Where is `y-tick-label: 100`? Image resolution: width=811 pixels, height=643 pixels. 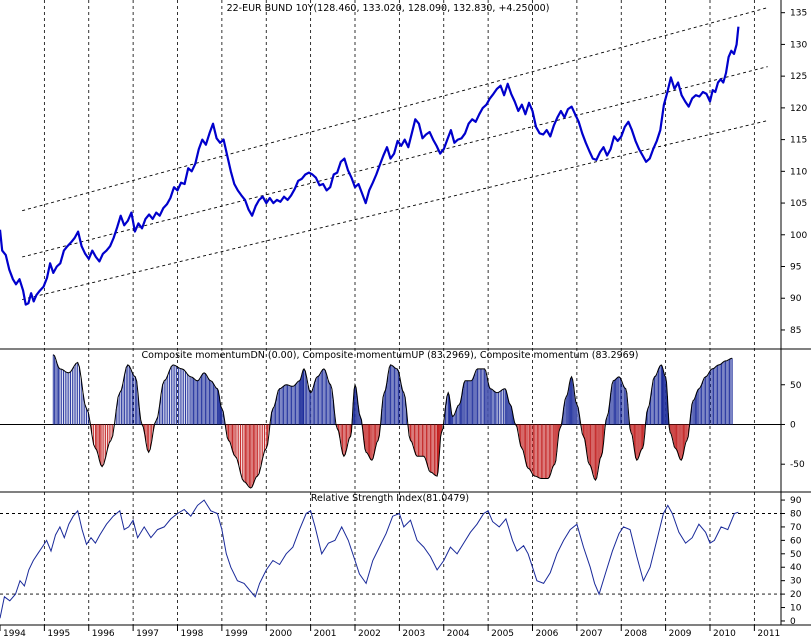 y-tick-label: 100 is located at coordinates (798, 236).